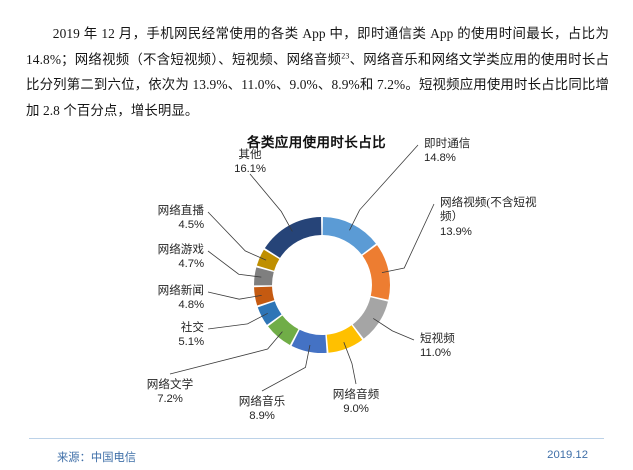  What do you see at coordinates (316, 453) in the screenshot?
I see `figure-footer: 来源：中国电信 2019.12` at bounding box center [316, 453].